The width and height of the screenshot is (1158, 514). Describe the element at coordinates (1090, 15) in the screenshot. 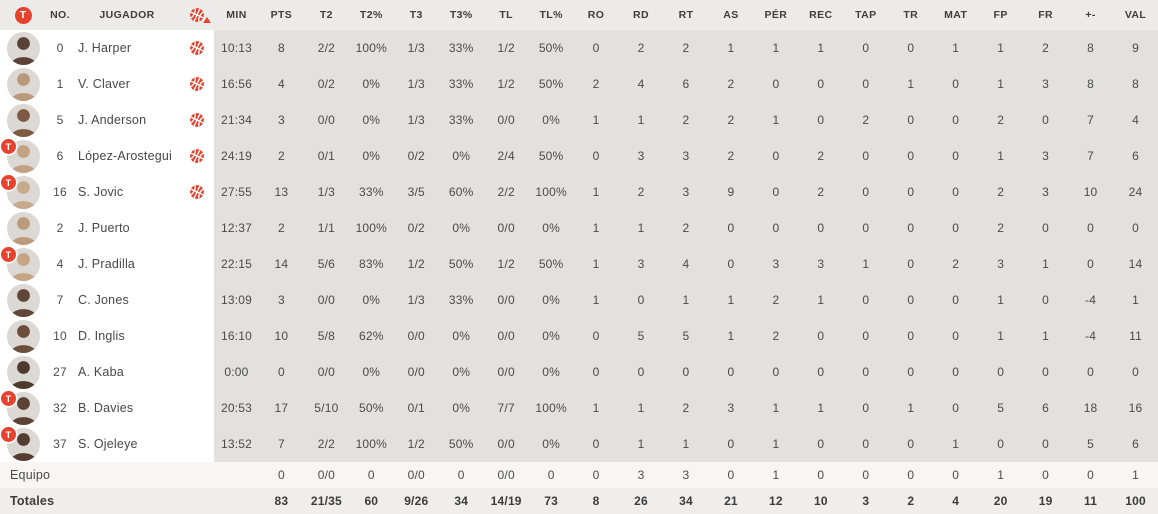

I see `column-header-+: +-` at that location.